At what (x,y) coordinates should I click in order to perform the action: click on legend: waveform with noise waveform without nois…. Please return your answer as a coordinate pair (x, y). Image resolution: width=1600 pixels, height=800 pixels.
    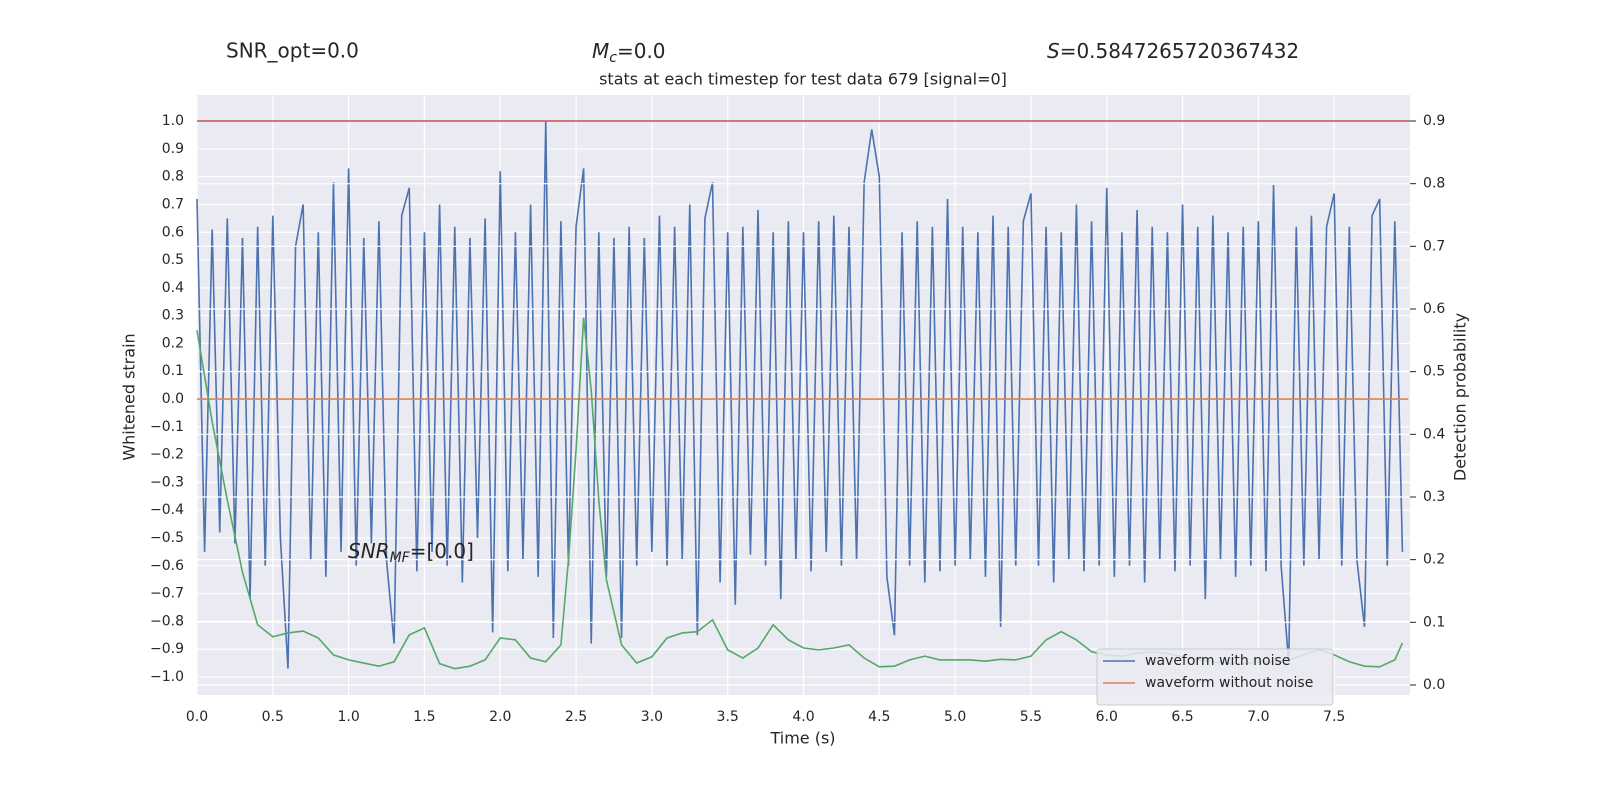
    Looking at the image, I should click on (1215, 677).